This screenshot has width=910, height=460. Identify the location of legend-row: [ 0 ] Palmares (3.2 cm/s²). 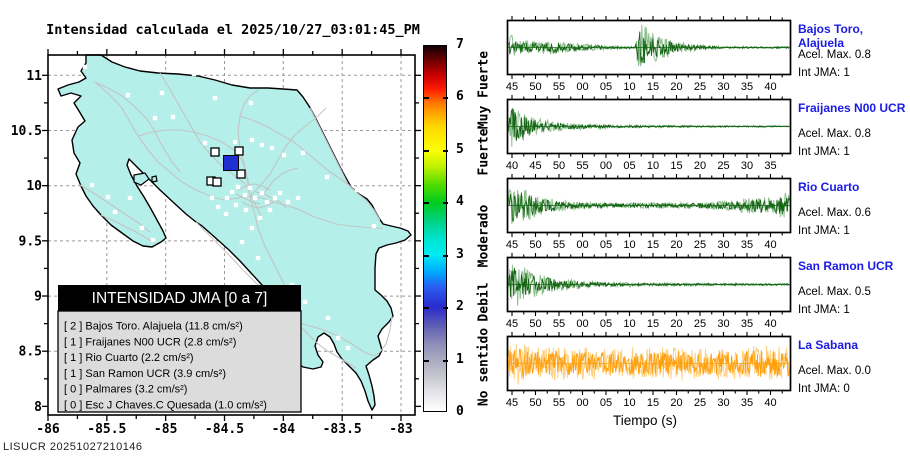
(125, 390).